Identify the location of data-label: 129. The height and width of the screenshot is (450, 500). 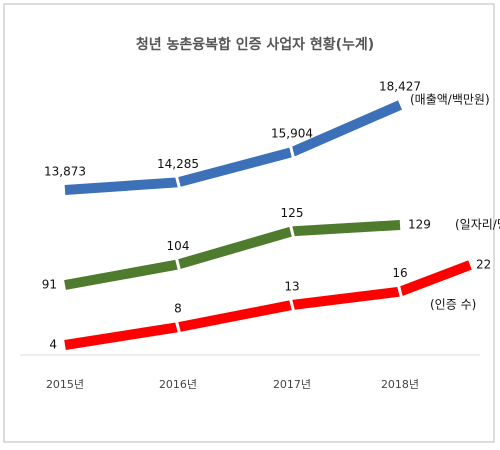
(419, 225).